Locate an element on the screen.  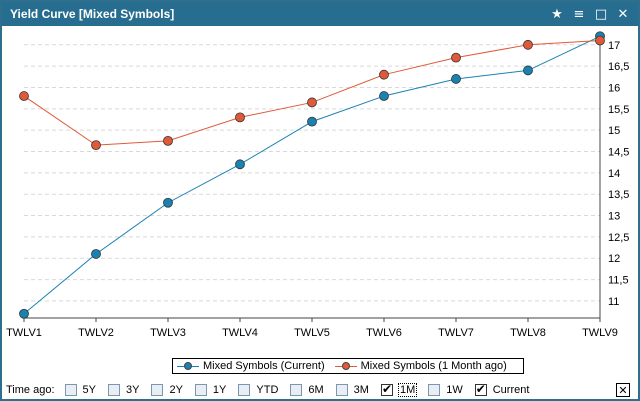
x-tick-label: TWLV3 is located at coordinates (168, 333).